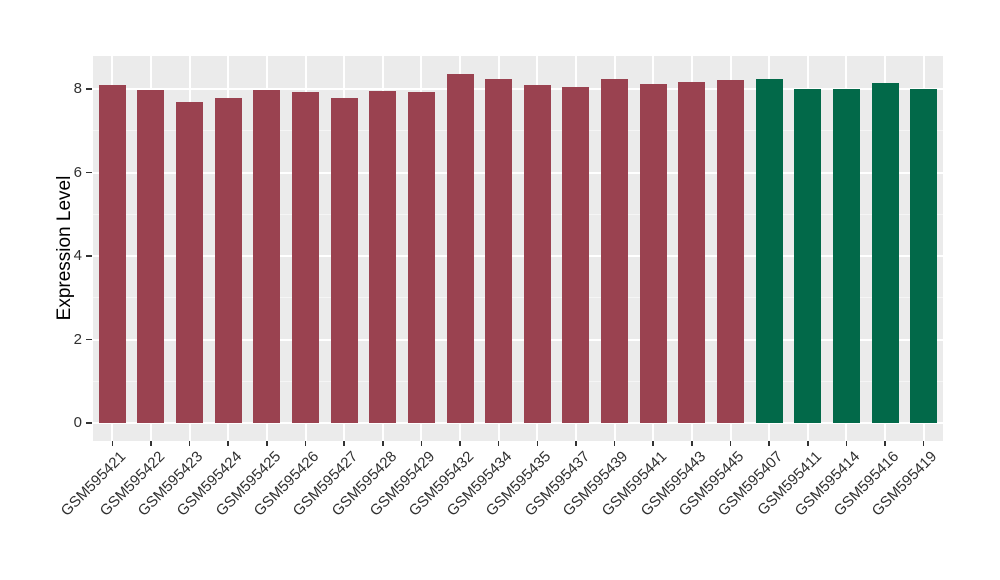 The image size is (1000, 580). I want to click on bar-GSM595421, so click(112, 253).